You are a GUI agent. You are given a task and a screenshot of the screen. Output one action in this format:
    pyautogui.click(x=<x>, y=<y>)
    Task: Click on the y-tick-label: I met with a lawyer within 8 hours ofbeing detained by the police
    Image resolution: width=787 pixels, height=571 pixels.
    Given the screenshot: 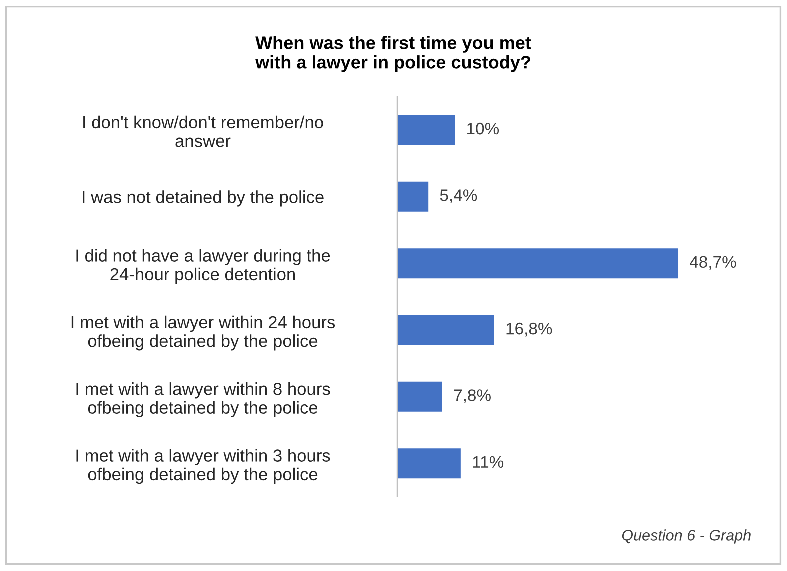 What is the action you would take?
    pyautogui.click(x=203, y=400)
    